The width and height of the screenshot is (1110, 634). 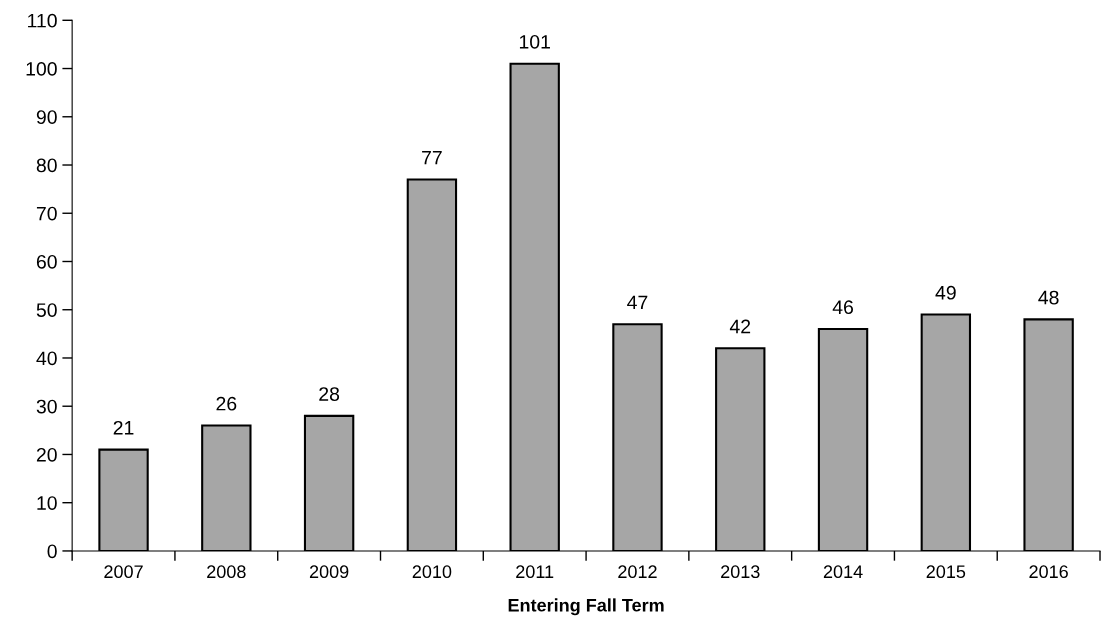 I want to click on x-tick-label: 2012, so click(x=637, y=572).